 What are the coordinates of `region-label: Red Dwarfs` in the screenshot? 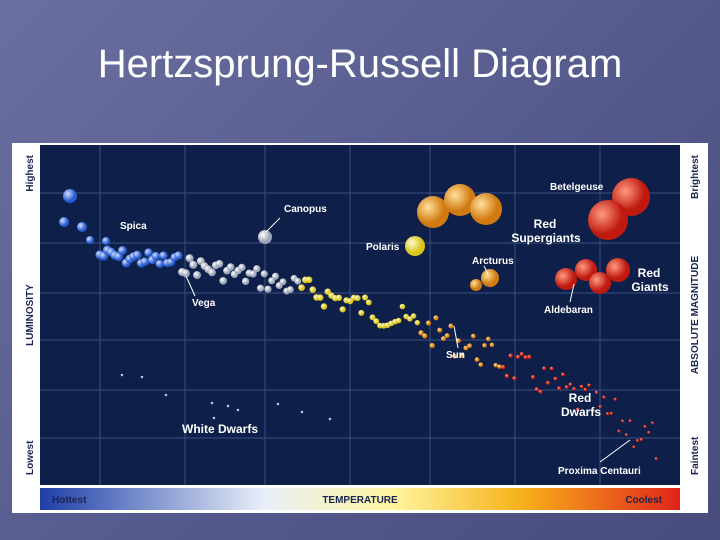 It's located at (581, 405).